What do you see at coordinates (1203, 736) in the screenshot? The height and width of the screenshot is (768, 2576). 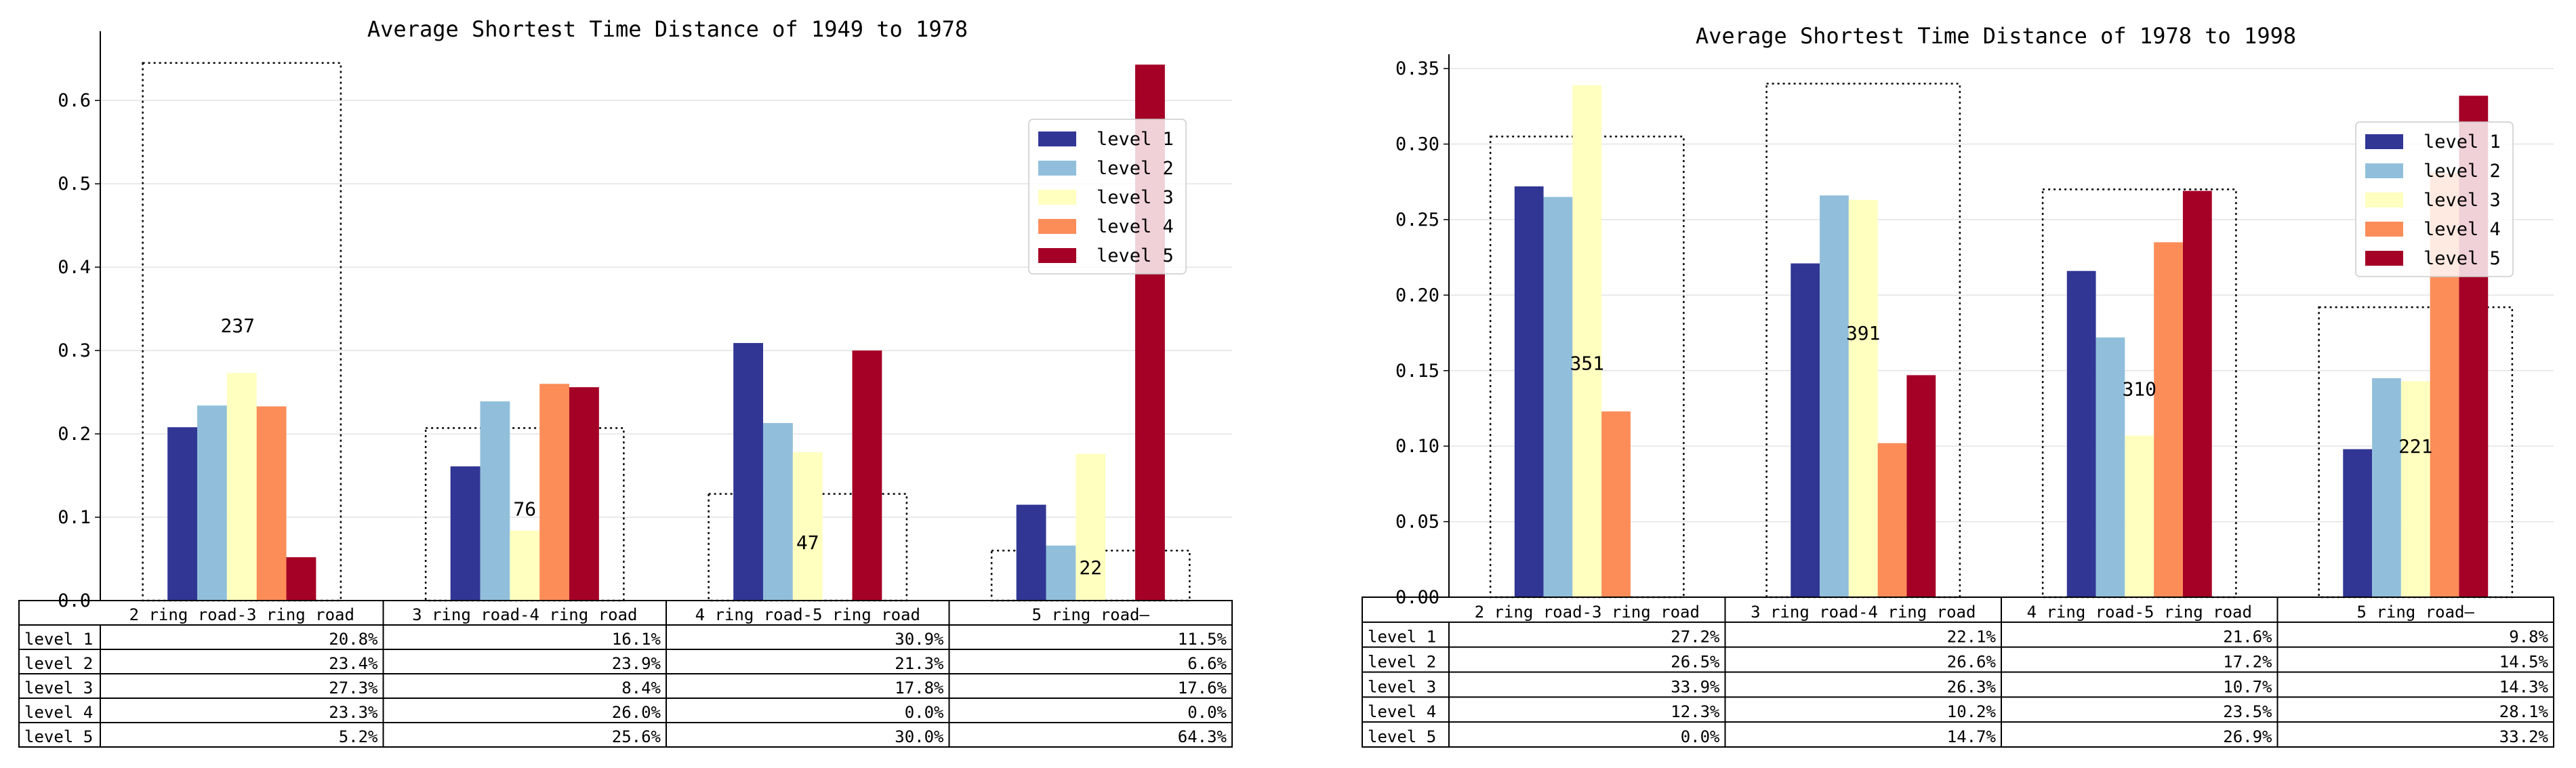 I see `table-cell: 64.3%` at bounding box center [1203, 736].